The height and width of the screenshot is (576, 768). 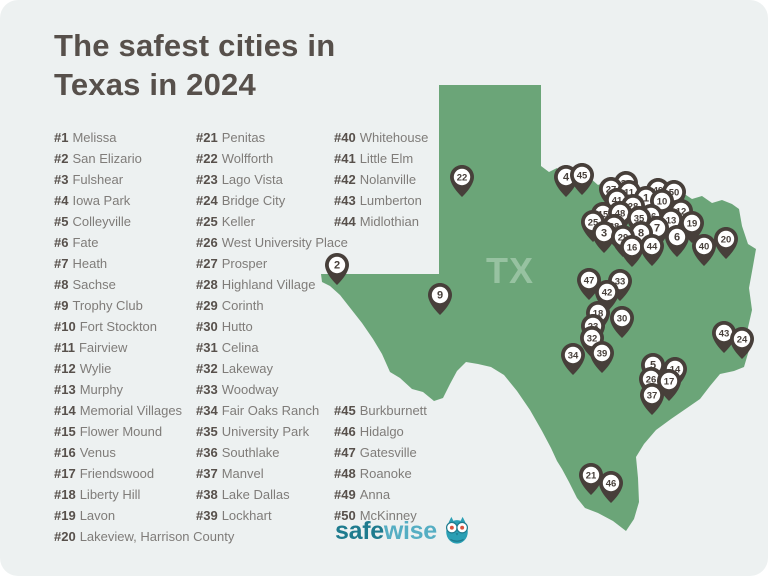 I want to click on svg-text: 1, so click(x=646, y=199).